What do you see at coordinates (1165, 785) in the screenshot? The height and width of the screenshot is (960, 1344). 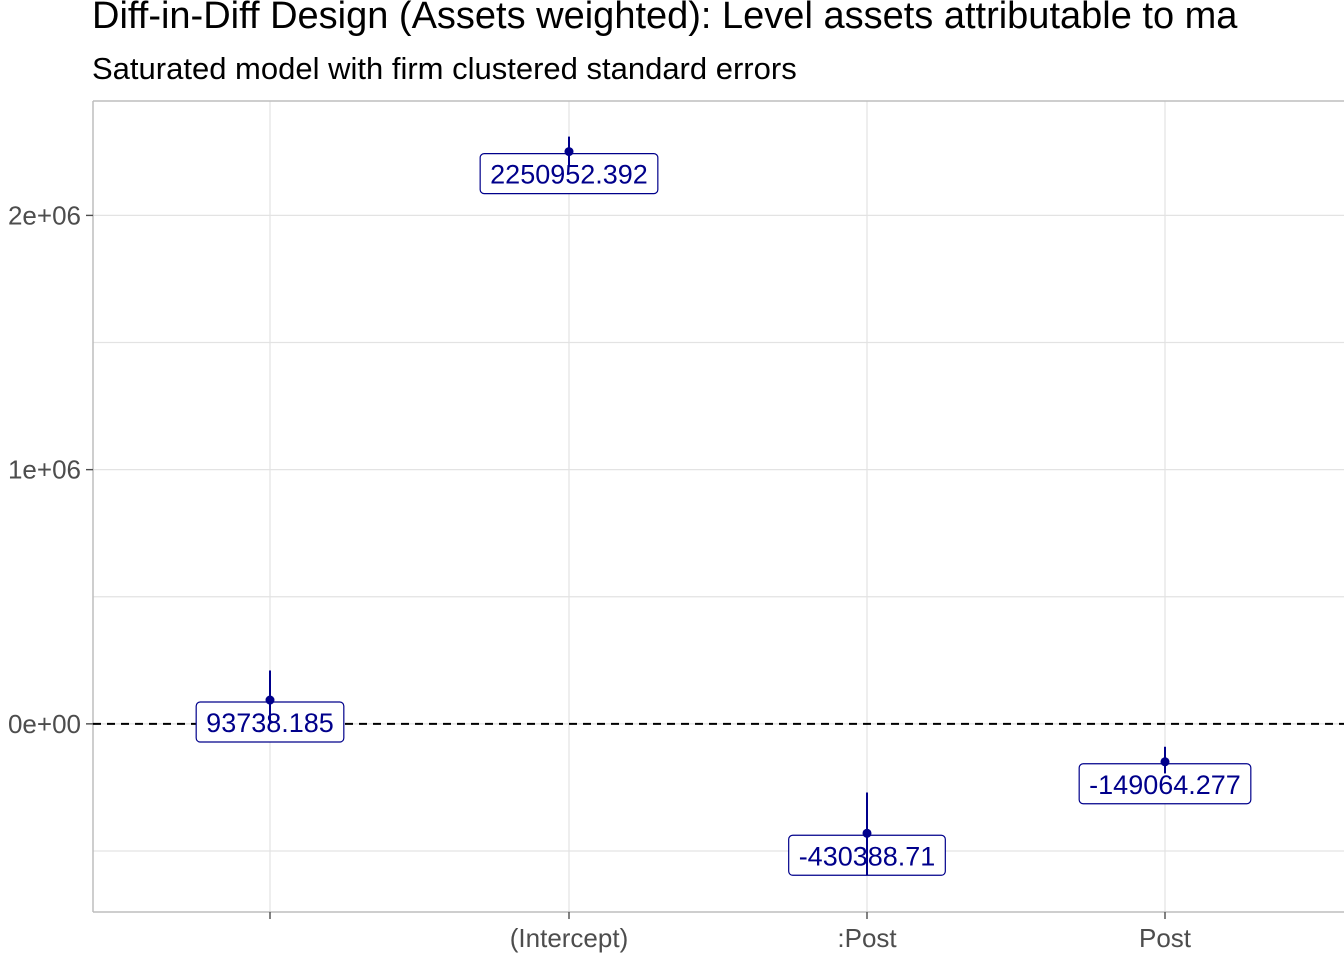 I see `data-label: -149064.277` at bounding box center [1165, 785].